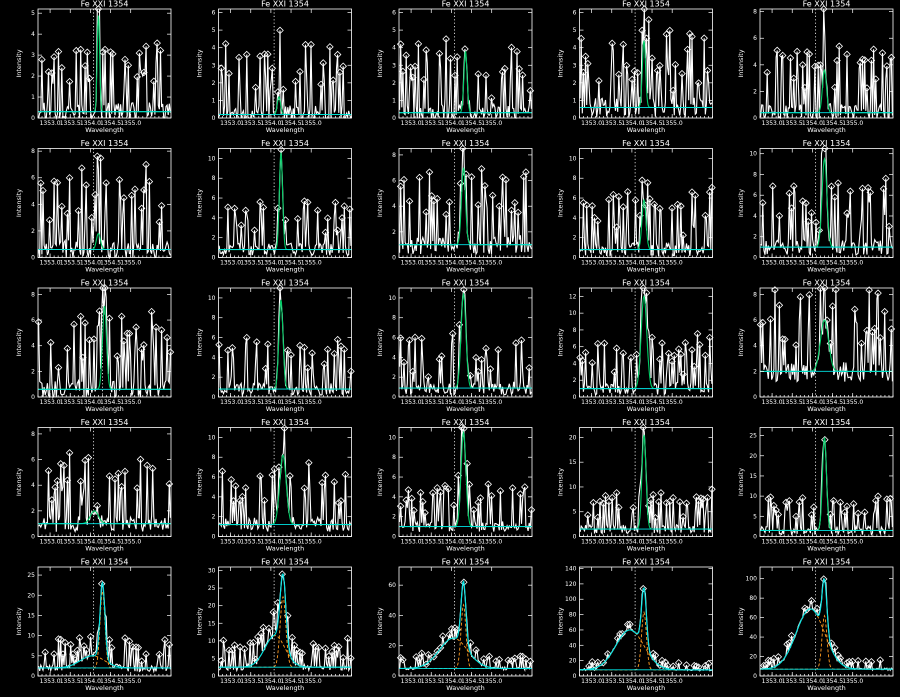 The width and height of the screenshot is (900, 697). What do you see at coordinates (212, 571) in the screenshot?
I see `y-tick-label: 30` at bounding box center [212, 571].